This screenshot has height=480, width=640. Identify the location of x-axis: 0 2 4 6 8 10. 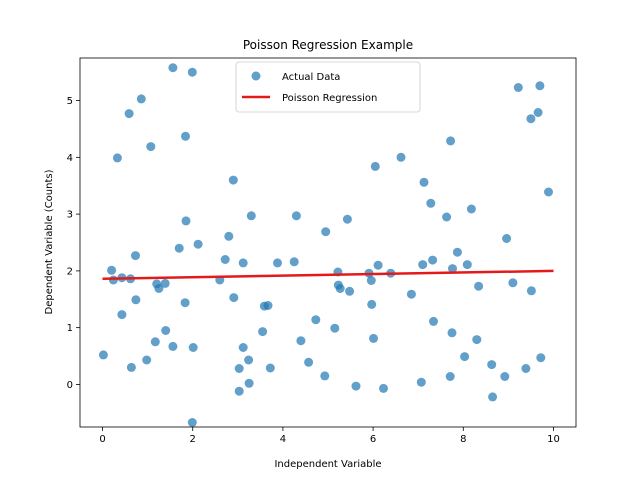
(329, 436).